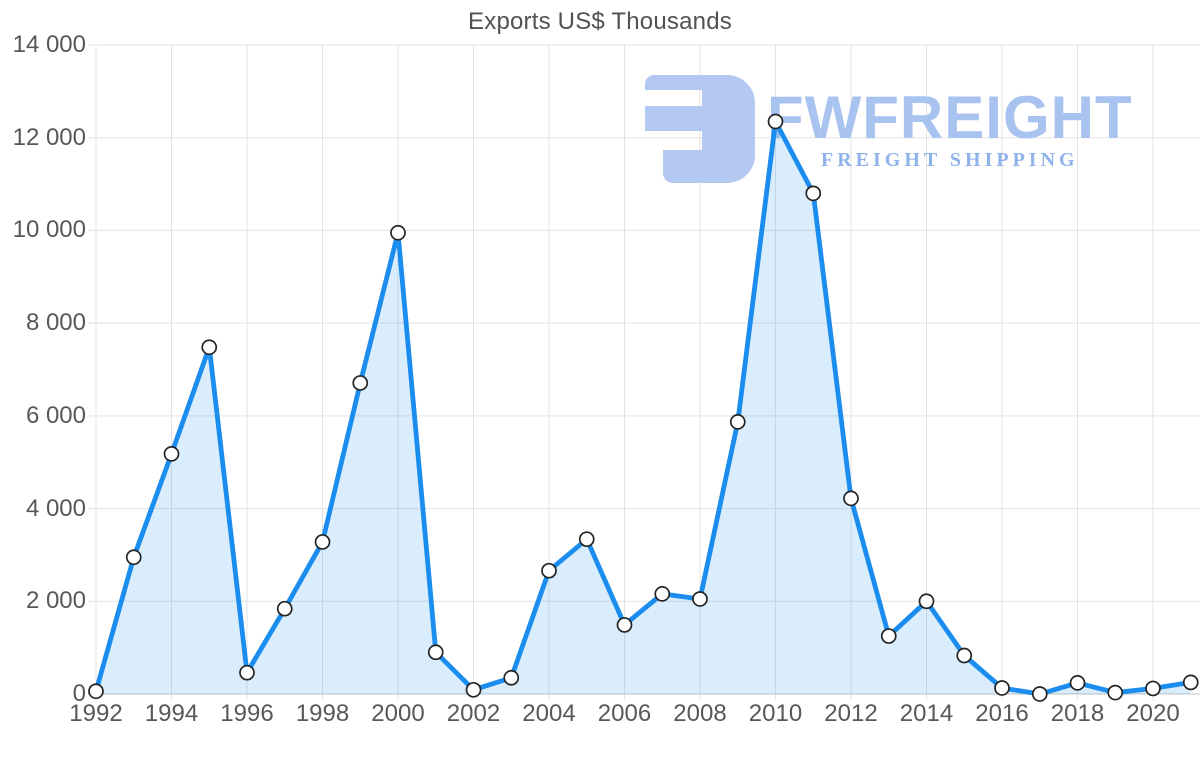 Image resolution: width=1200 pixels, height=763 pixels. What do you see at coordinates (775, 713) in the screenshot?
I see `x-axis-label: 2010` at bounding box center [775, 713].